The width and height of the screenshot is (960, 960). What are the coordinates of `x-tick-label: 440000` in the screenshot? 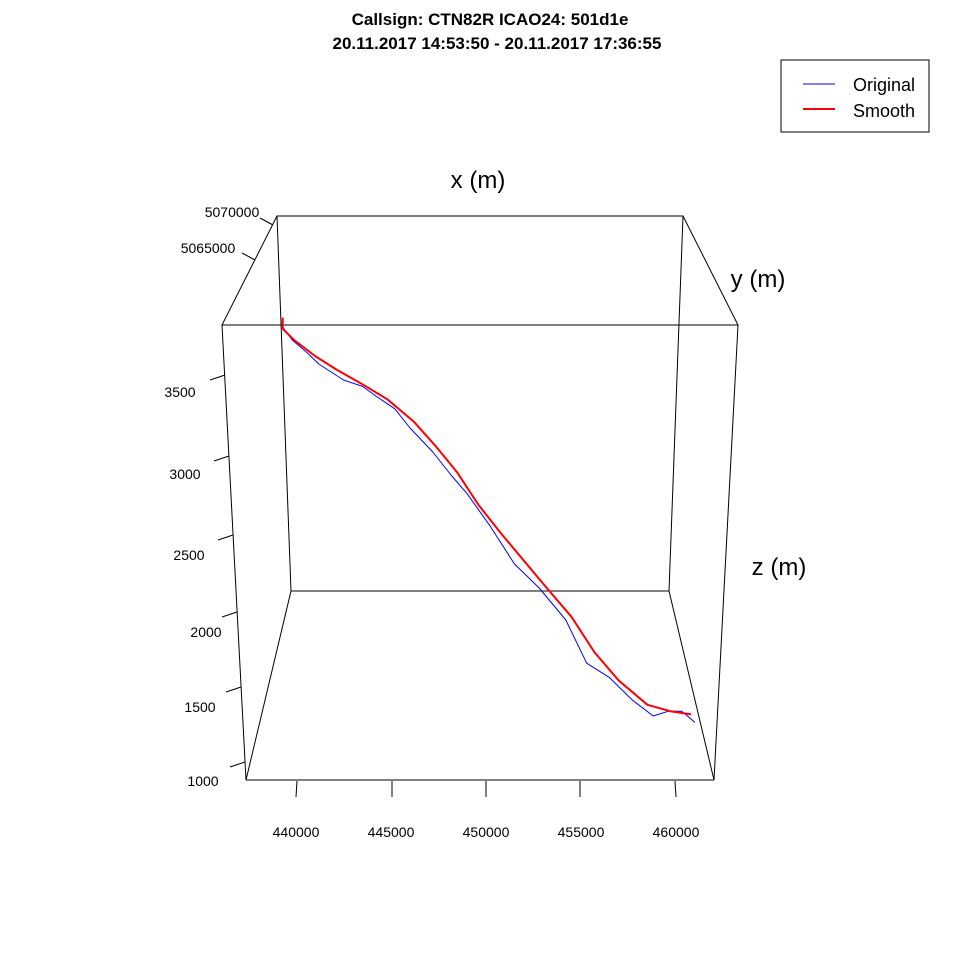 It's located at (296, 832).